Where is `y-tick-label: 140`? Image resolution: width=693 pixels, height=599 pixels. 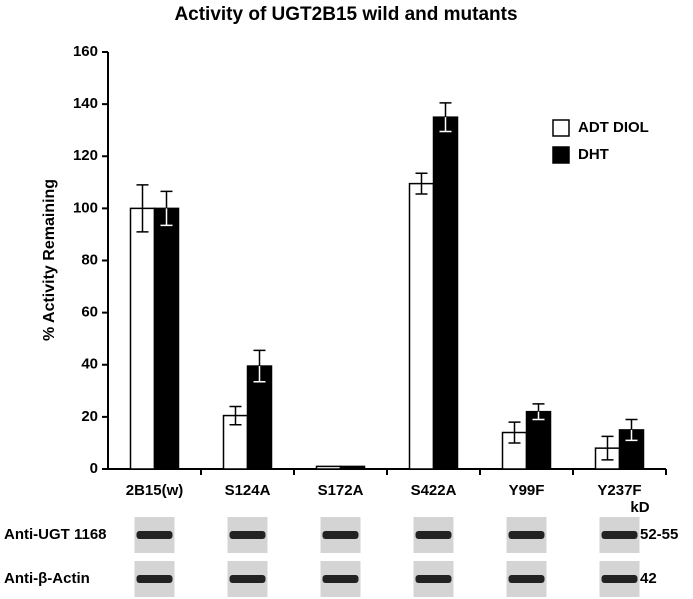 y-tick-label: 140 is located at coordinates (85, 103).